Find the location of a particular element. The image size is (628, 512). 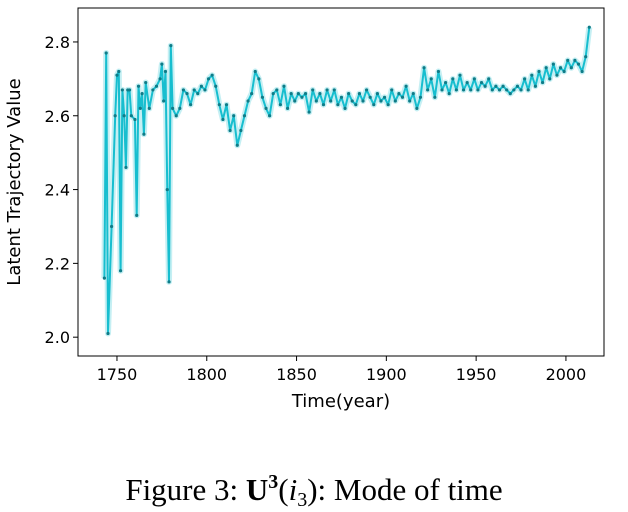

x-tick-label: 1900 is located at coordinates (386, 374).